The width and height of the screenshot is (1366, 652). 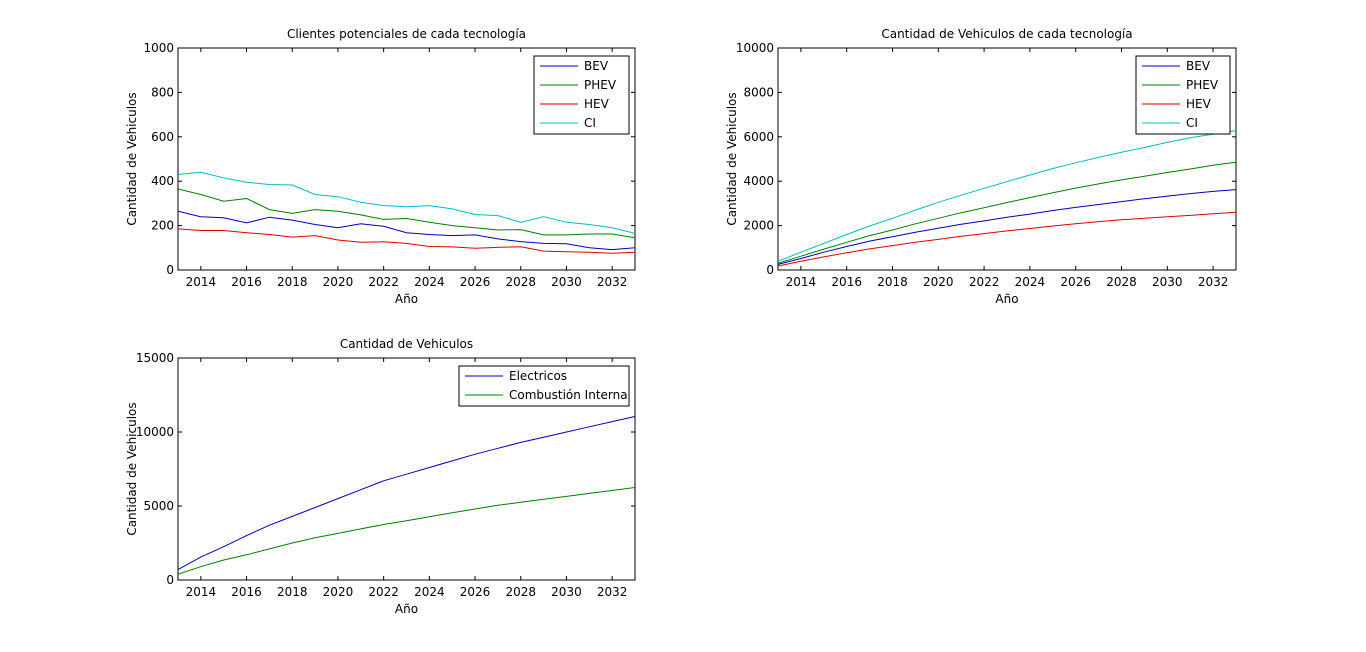 I want to click on y-tick-label: 2000, so click(x=758, y=226).